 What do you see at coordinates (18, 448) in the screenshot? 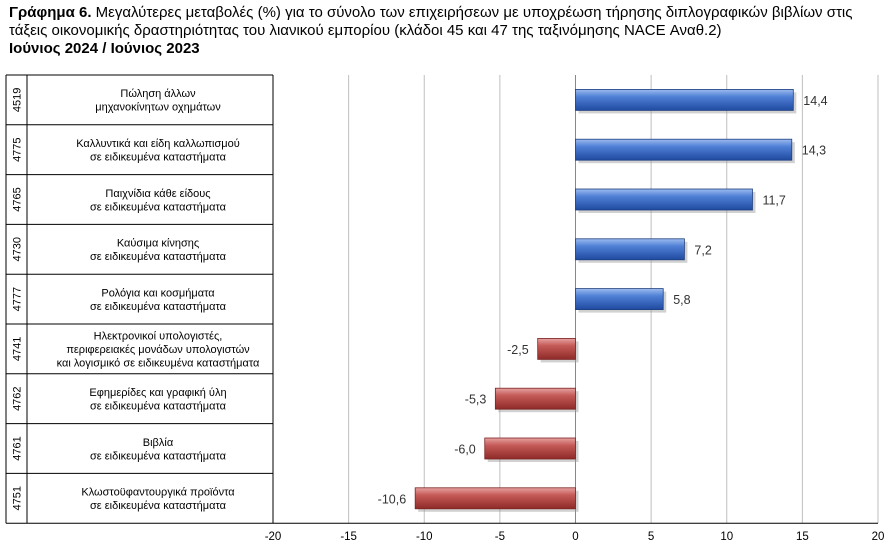
I see `category-code: 4761` at bounding box center [18, 448].